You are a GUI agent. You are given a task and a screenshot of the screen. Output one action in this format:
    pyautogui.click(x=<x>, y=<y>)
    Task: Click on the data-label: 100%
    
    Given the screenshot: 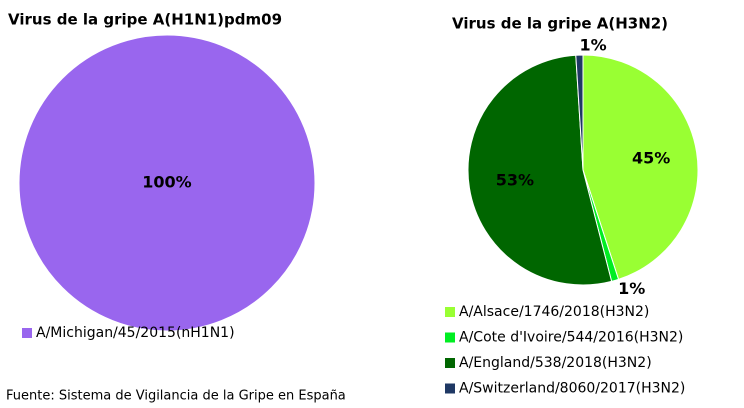 What is the action you would take?
    pyautogui.click(x=166, y=182)
    